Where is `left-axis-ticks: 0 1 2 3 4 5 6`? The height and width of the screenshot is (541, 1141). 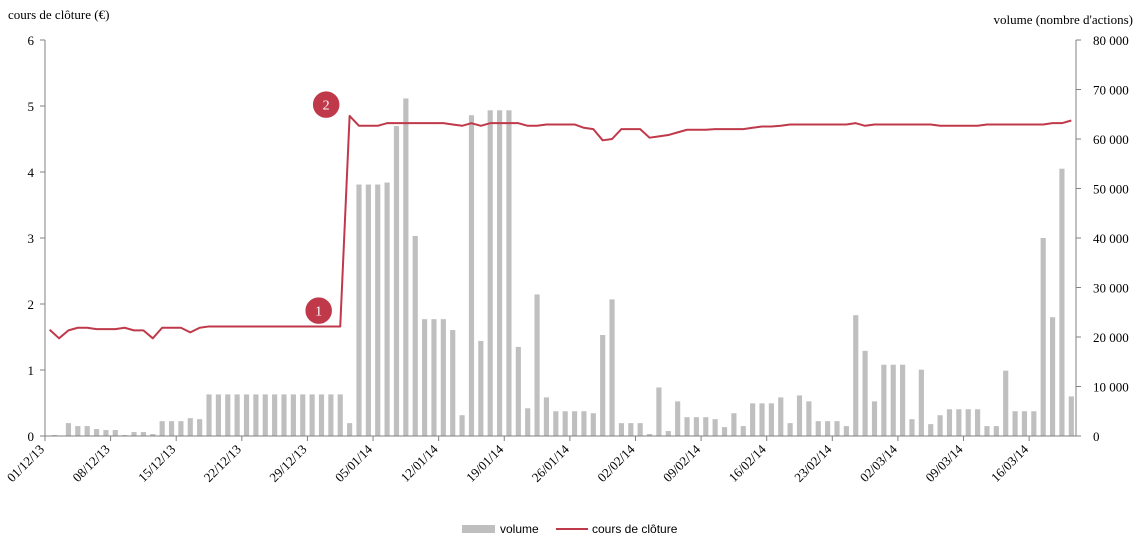
left-axis-ticks: 0 1 2 3 4 5 6 is located at coordinates (36, 238).